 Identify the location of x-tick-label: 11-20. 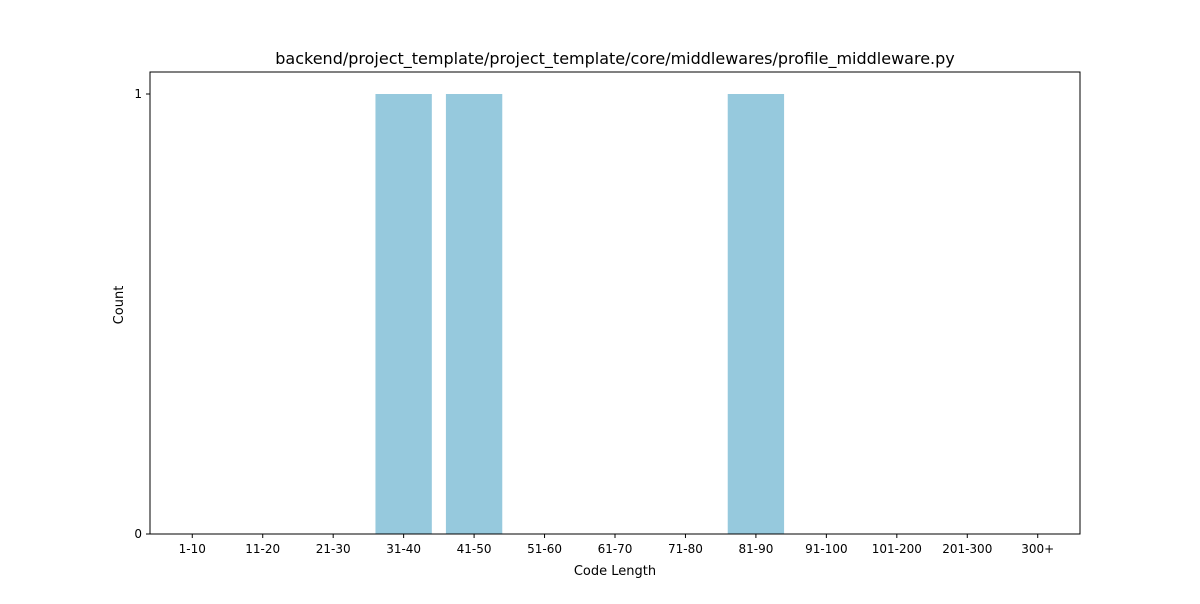
(262, 549).